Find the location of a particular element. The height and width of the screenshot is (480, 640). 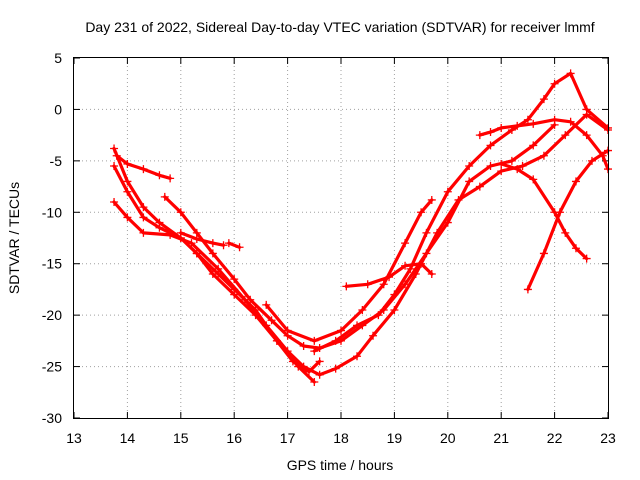

y-tick-label: -10 is located at coordinates (52, 212).